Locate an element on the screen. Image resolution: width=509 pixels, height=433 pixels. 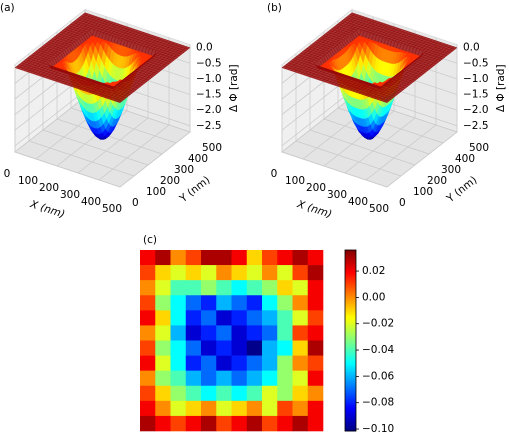
colorbar-tick-label: −0.06 is located at coordinates (378, 376).